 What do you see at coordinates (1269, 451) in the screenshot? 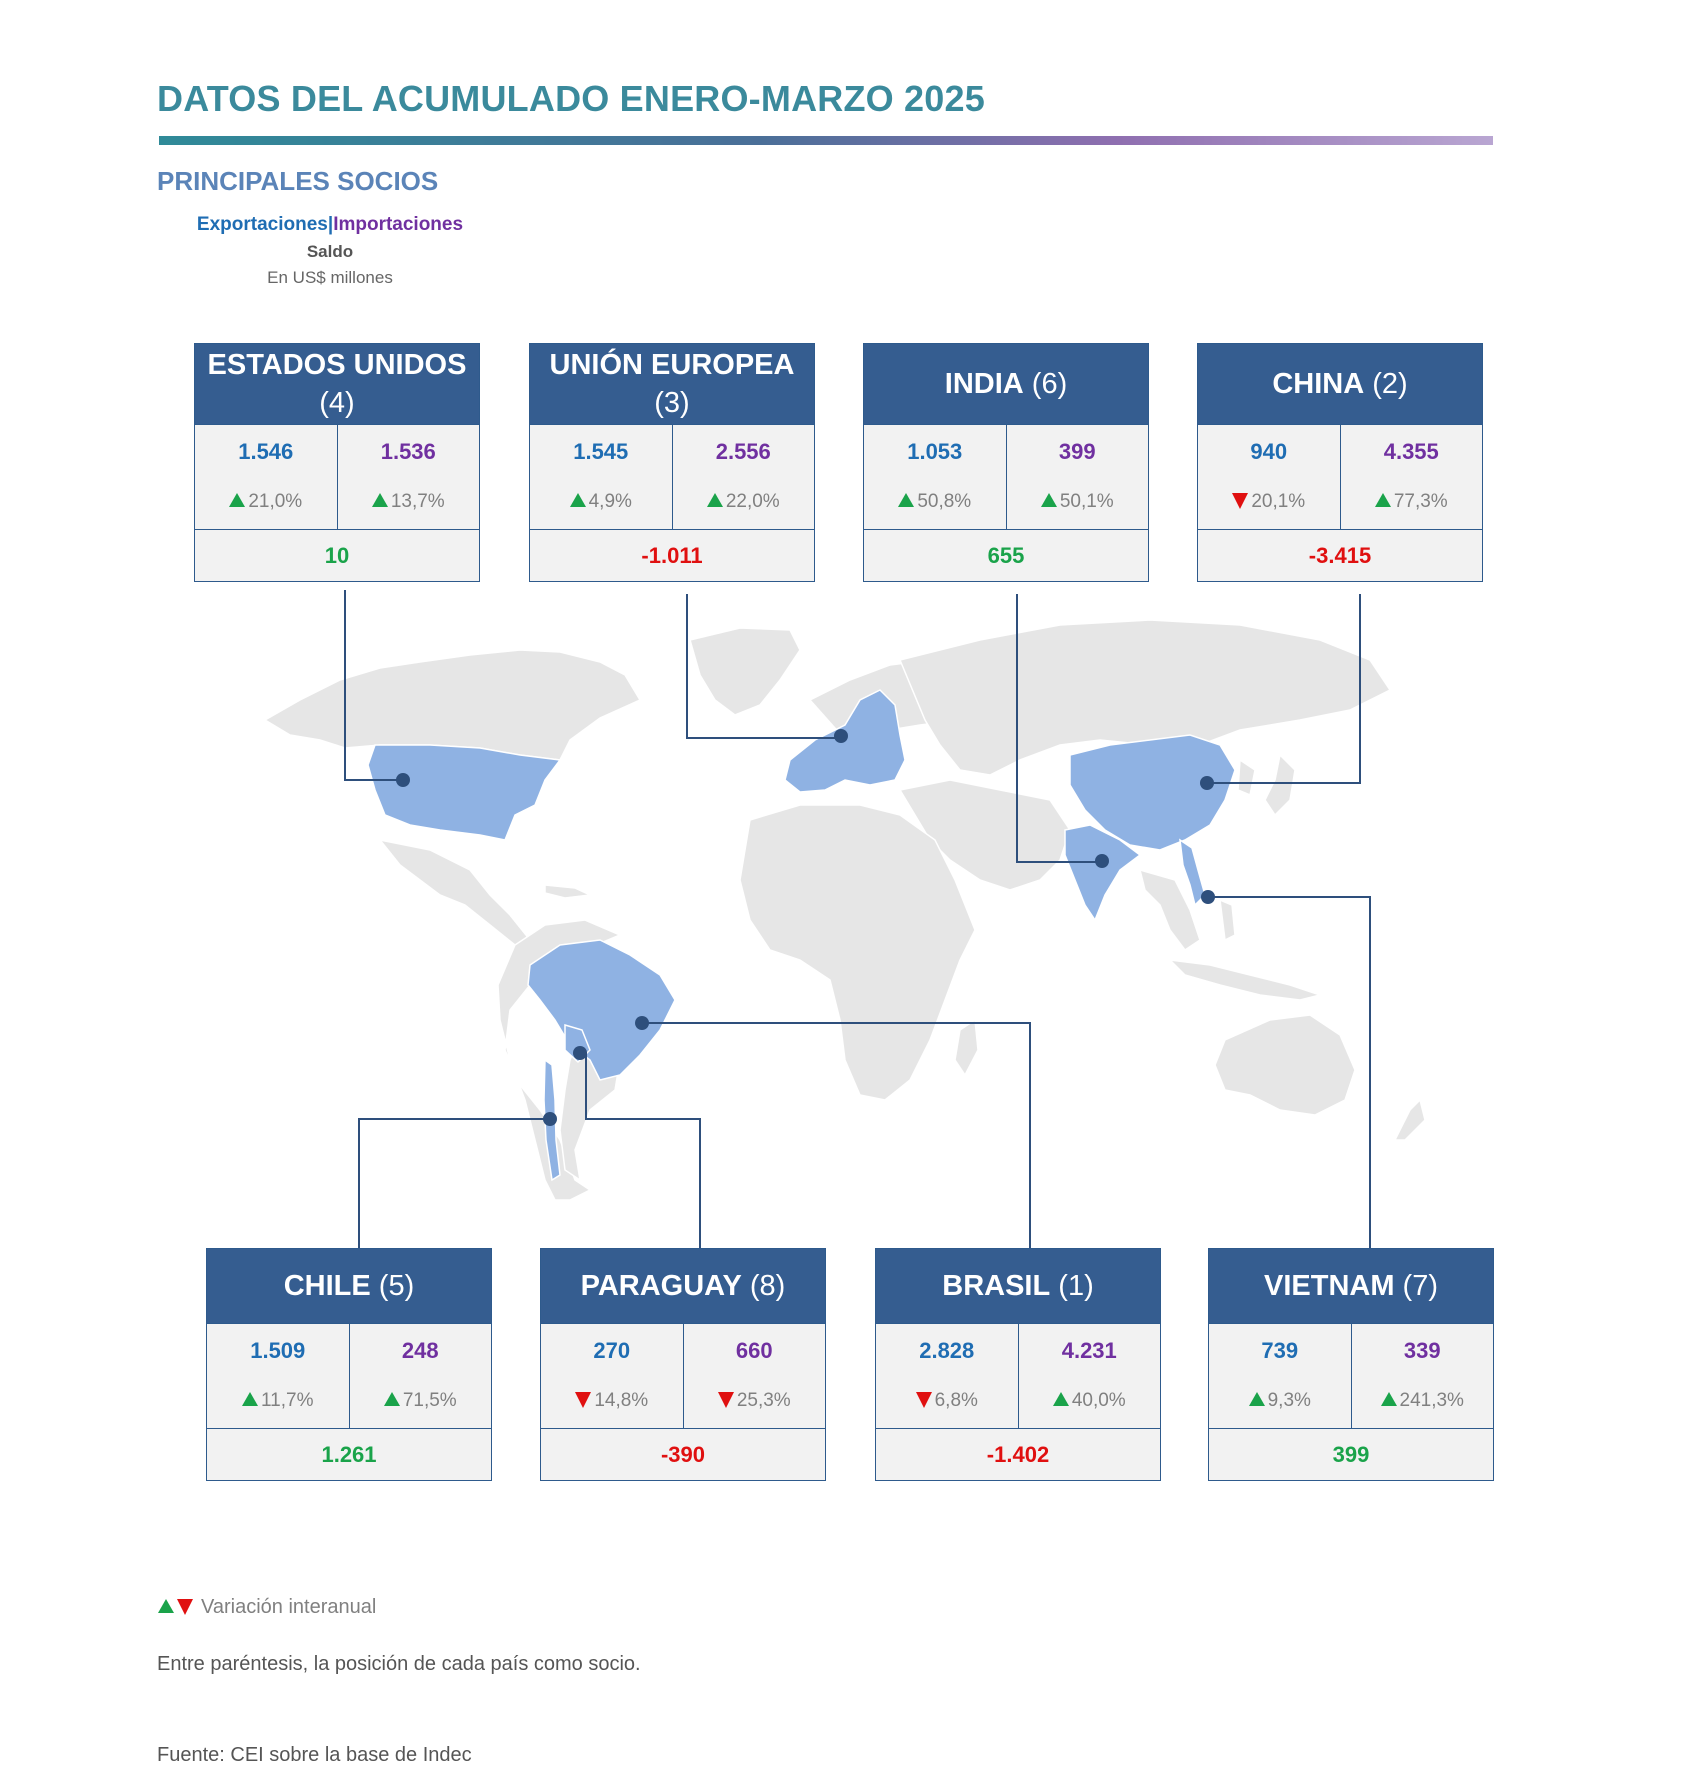
I see `exports-value: 940` at bounding box center [1269, 451].